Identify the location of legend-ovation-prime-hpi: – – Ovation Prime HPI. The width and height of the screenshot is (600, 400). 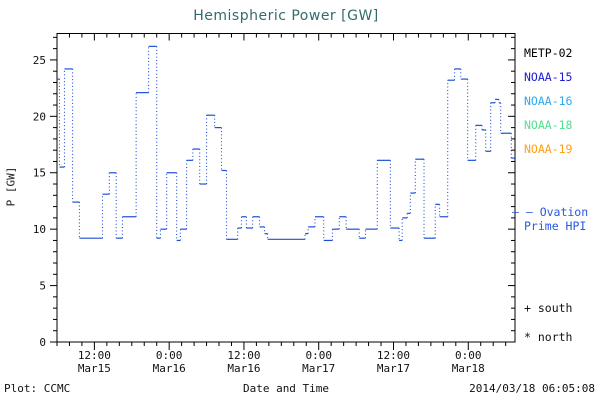
(550, 219).